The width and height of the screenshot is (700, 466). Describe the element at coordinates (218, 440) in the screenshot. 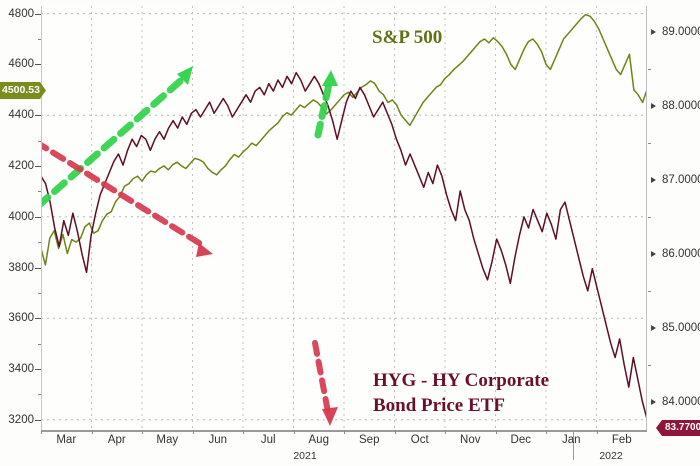

I see `x-axis-month-label: Jun` at that location.